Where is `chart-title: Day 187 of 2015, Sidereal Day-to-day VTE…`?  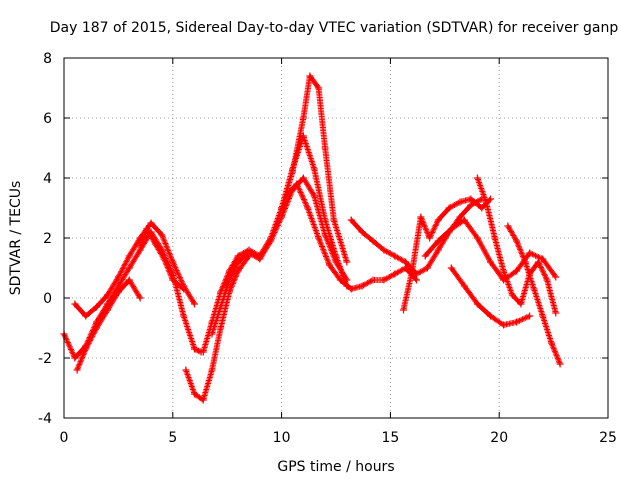
chart-title: Day 187 of 2015, Sidereal Day-to-day VTE… is located at coordinates (334, 28).